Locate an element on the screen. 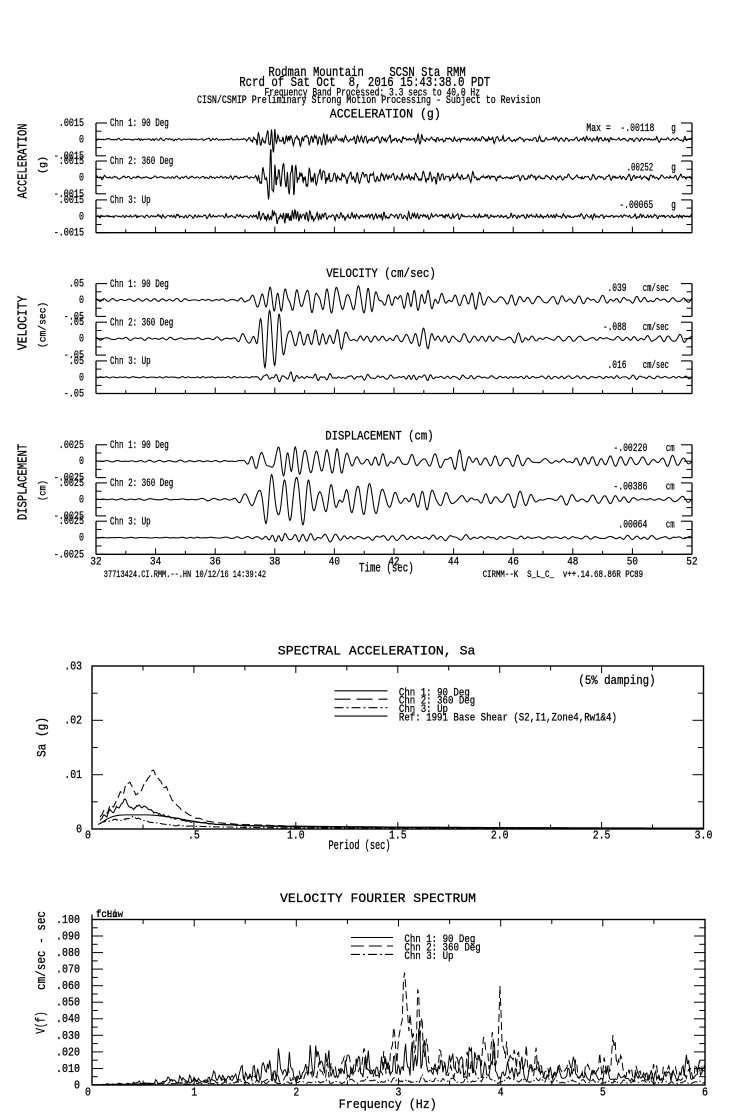 Image resolution: width=739 pixels, height=1115 pixels. svg-text: VELOCITY (cm/sec) is located at coordinates (381, 273).